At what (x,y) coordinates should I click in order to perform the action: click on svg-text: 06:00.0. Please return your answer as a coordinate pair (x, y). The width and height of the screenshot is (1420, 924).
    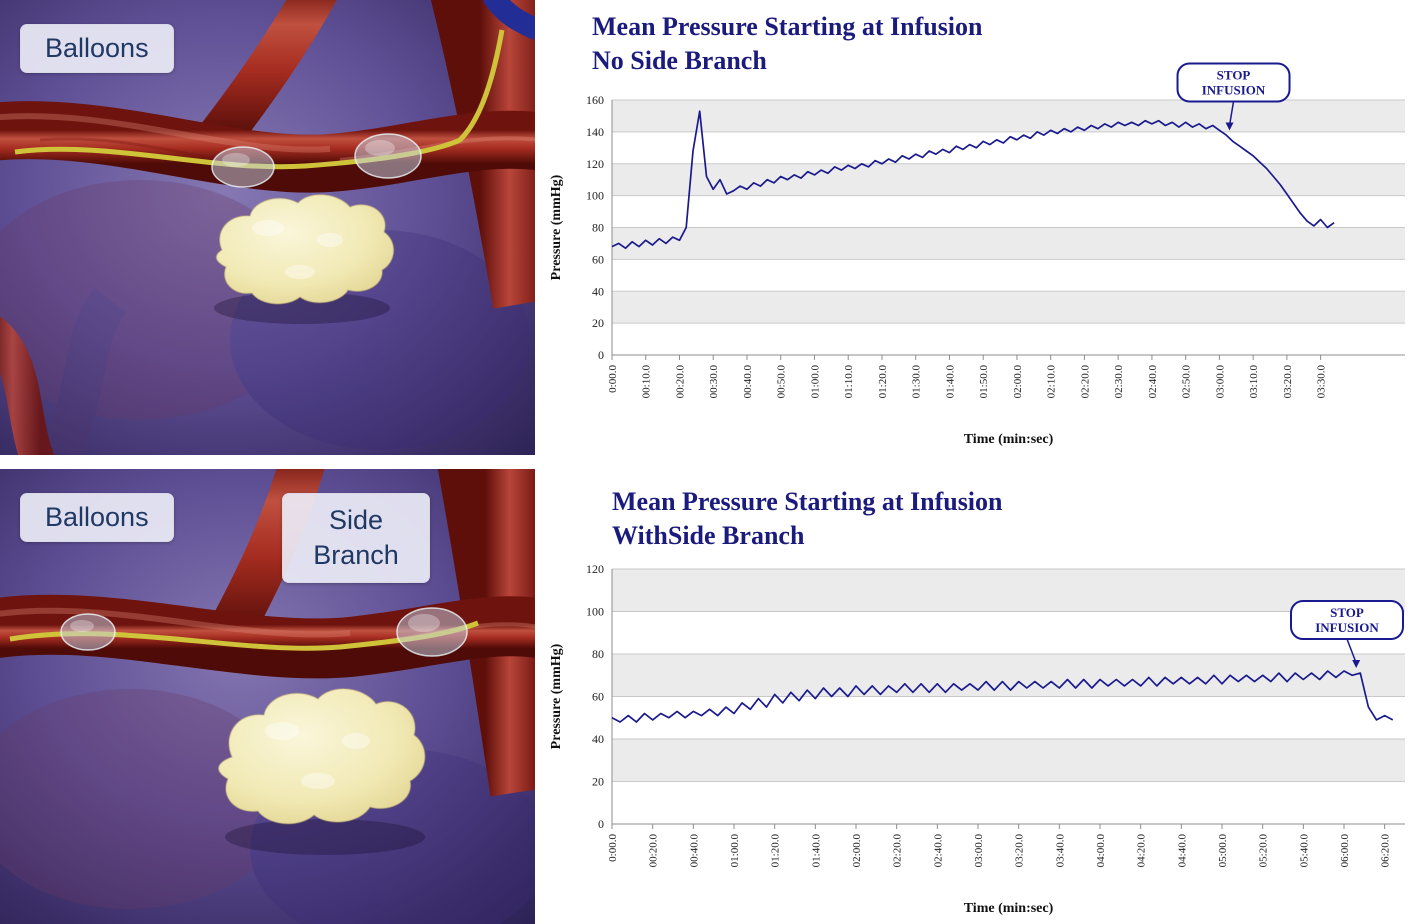
    Looking at the image, I should click on (1345, 851).